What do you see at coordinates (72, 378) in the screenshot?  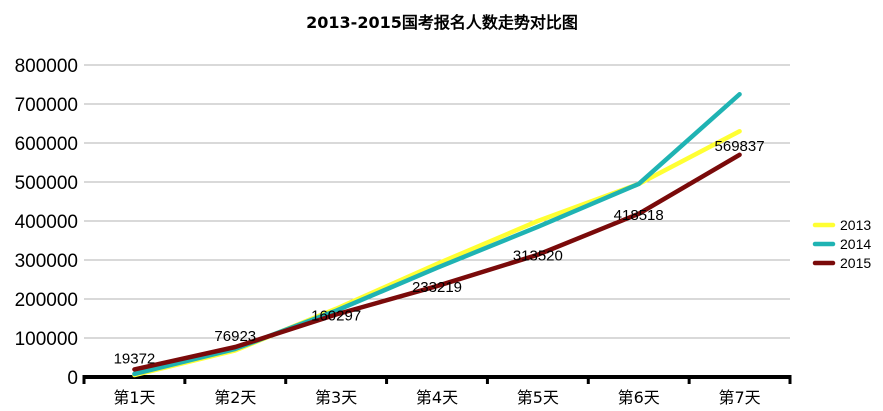 I see `y-tick-label: 0` at bounding box center [72, 378].